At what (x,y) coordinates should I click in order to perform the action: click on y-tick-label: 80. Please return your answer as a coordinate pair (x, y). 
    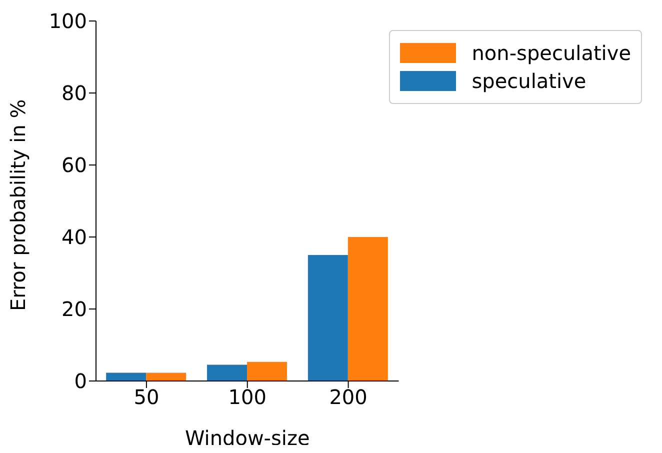
    Looking at the image, I should click on (74, 93).